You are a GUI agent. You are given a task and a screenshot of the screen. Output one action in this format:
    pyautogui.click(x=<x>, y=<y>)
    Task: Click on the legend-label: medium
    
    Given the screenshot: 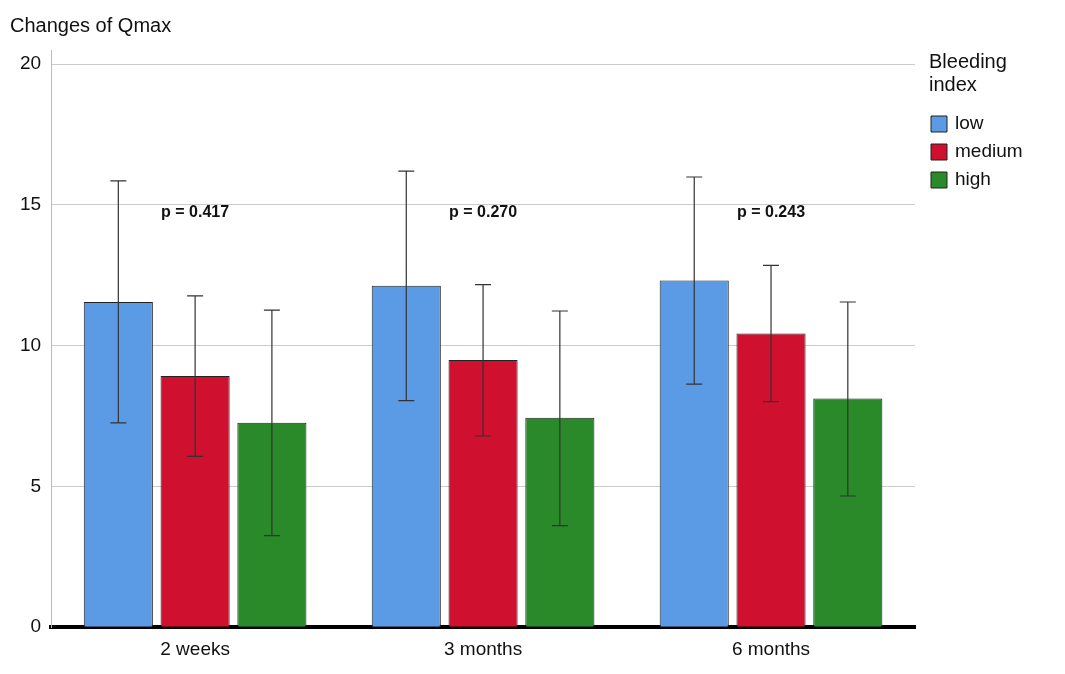 What is the action you would take?
    pyautogui.click(x=989, y=151)
    